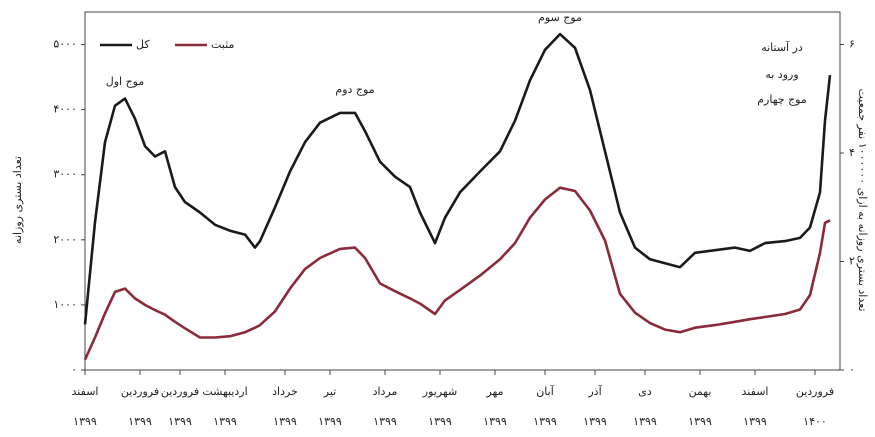 Image resolution: width=875 pixels, height=437 pixels. I want to click on annotation: موج دوم, so click(354, 89).